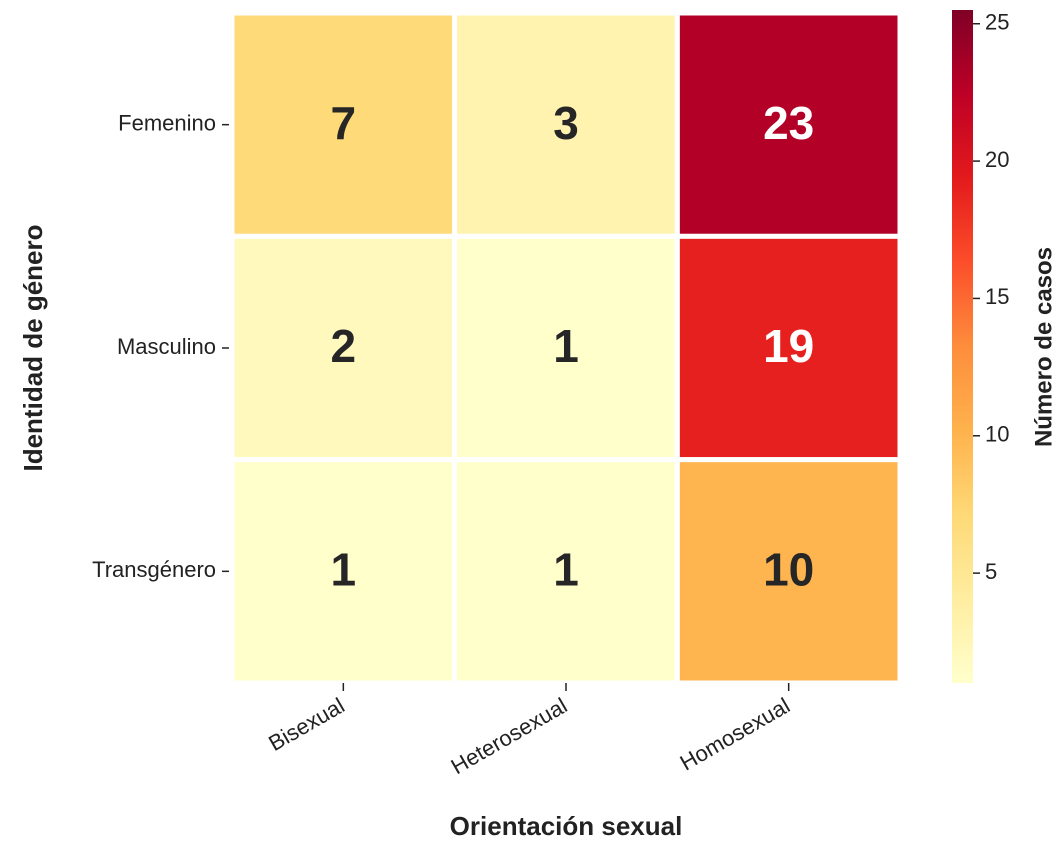 The height and width of the screenshot is (841, 1059). I want to click on colorbar-tick-label: 5, so click(991, 571).